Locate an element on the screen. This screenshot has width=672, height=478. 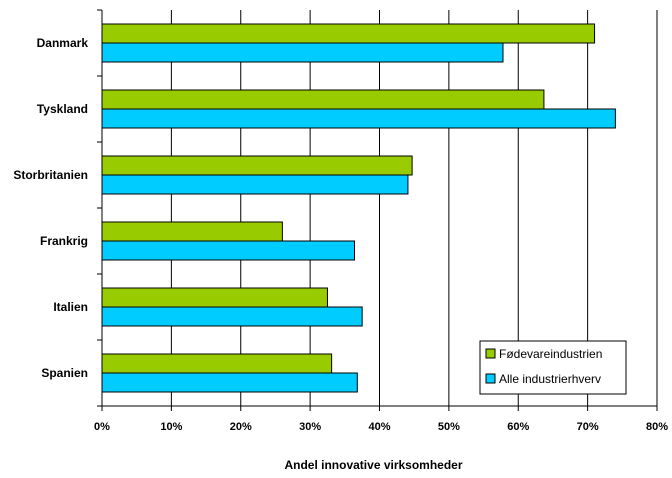
category-label-danmark: Danmark is located at coordinates (63, 43).